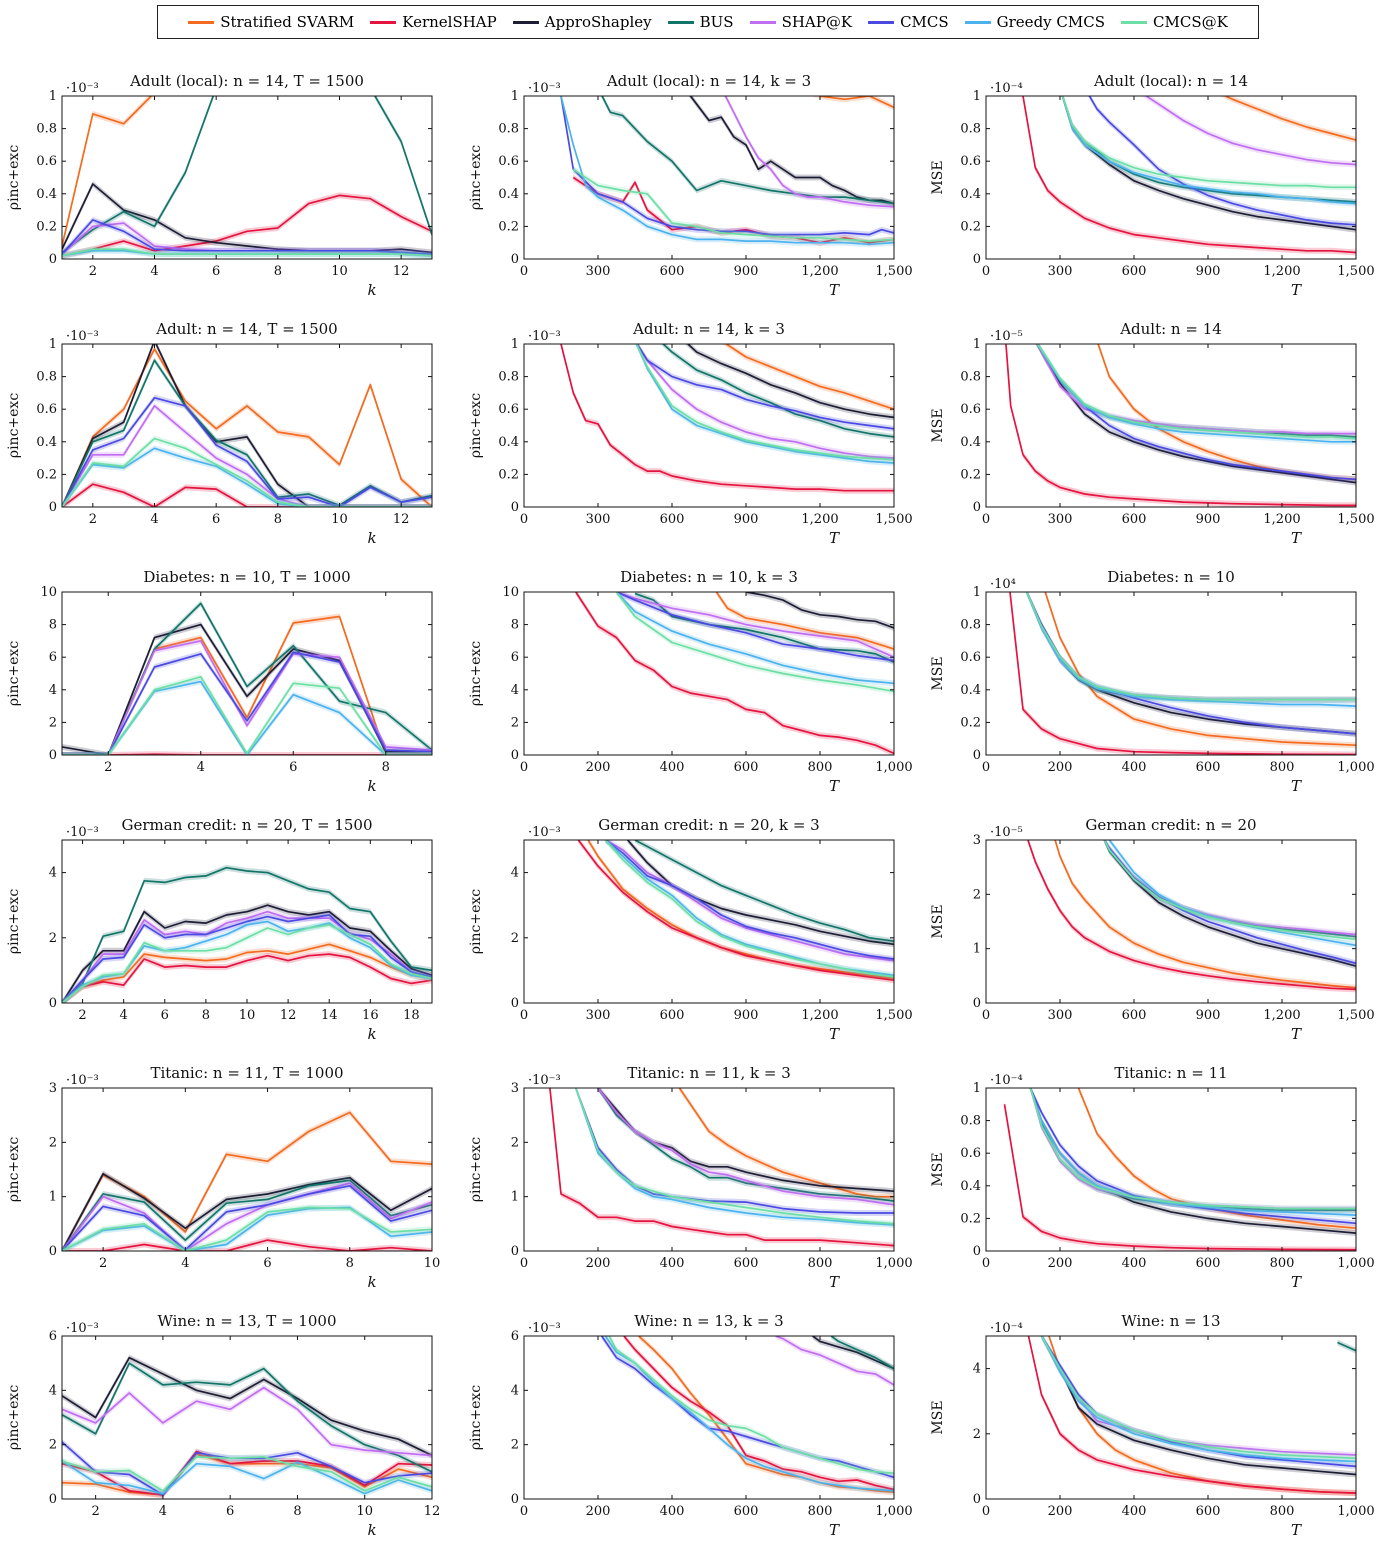 This screenshot has width=1388, height=1544. What do you see at coordinates (970, 657) in the screenshot?
I see `y-tick-label: 0.6` at bounding box center [970, 657].